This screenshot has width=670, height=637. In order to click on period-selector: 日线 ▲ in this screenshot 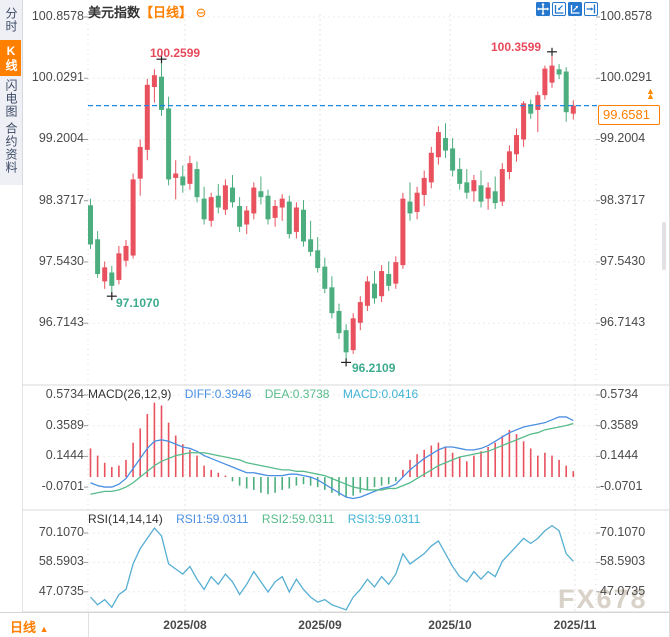, I will do `click(29, 626)`.